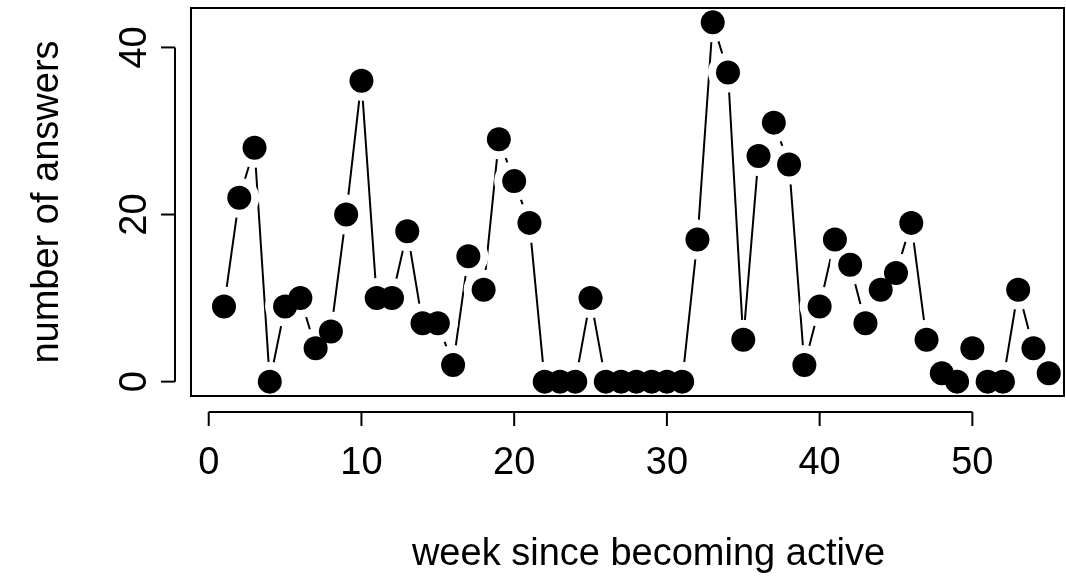 This screenshot has height=577, width=1066. I want to click on x-axis-title: week since becoming active, so click(648, 552).